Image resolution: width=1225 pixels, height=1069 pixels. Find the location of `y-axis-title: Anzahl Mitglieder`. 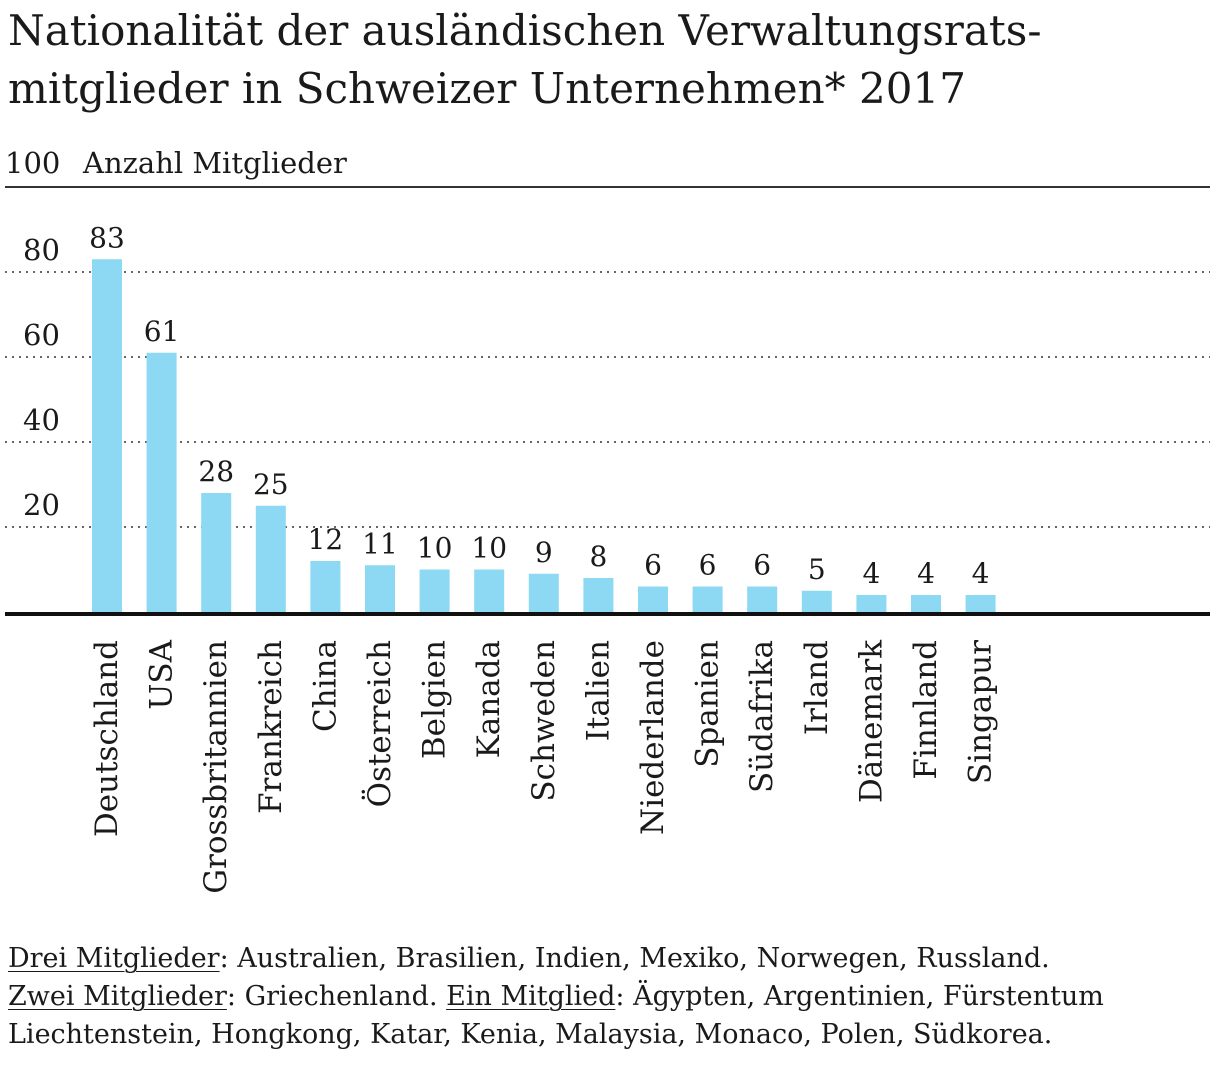

y-axis-title: Anzahl Mitglieder is located at coordinates (214, 163).